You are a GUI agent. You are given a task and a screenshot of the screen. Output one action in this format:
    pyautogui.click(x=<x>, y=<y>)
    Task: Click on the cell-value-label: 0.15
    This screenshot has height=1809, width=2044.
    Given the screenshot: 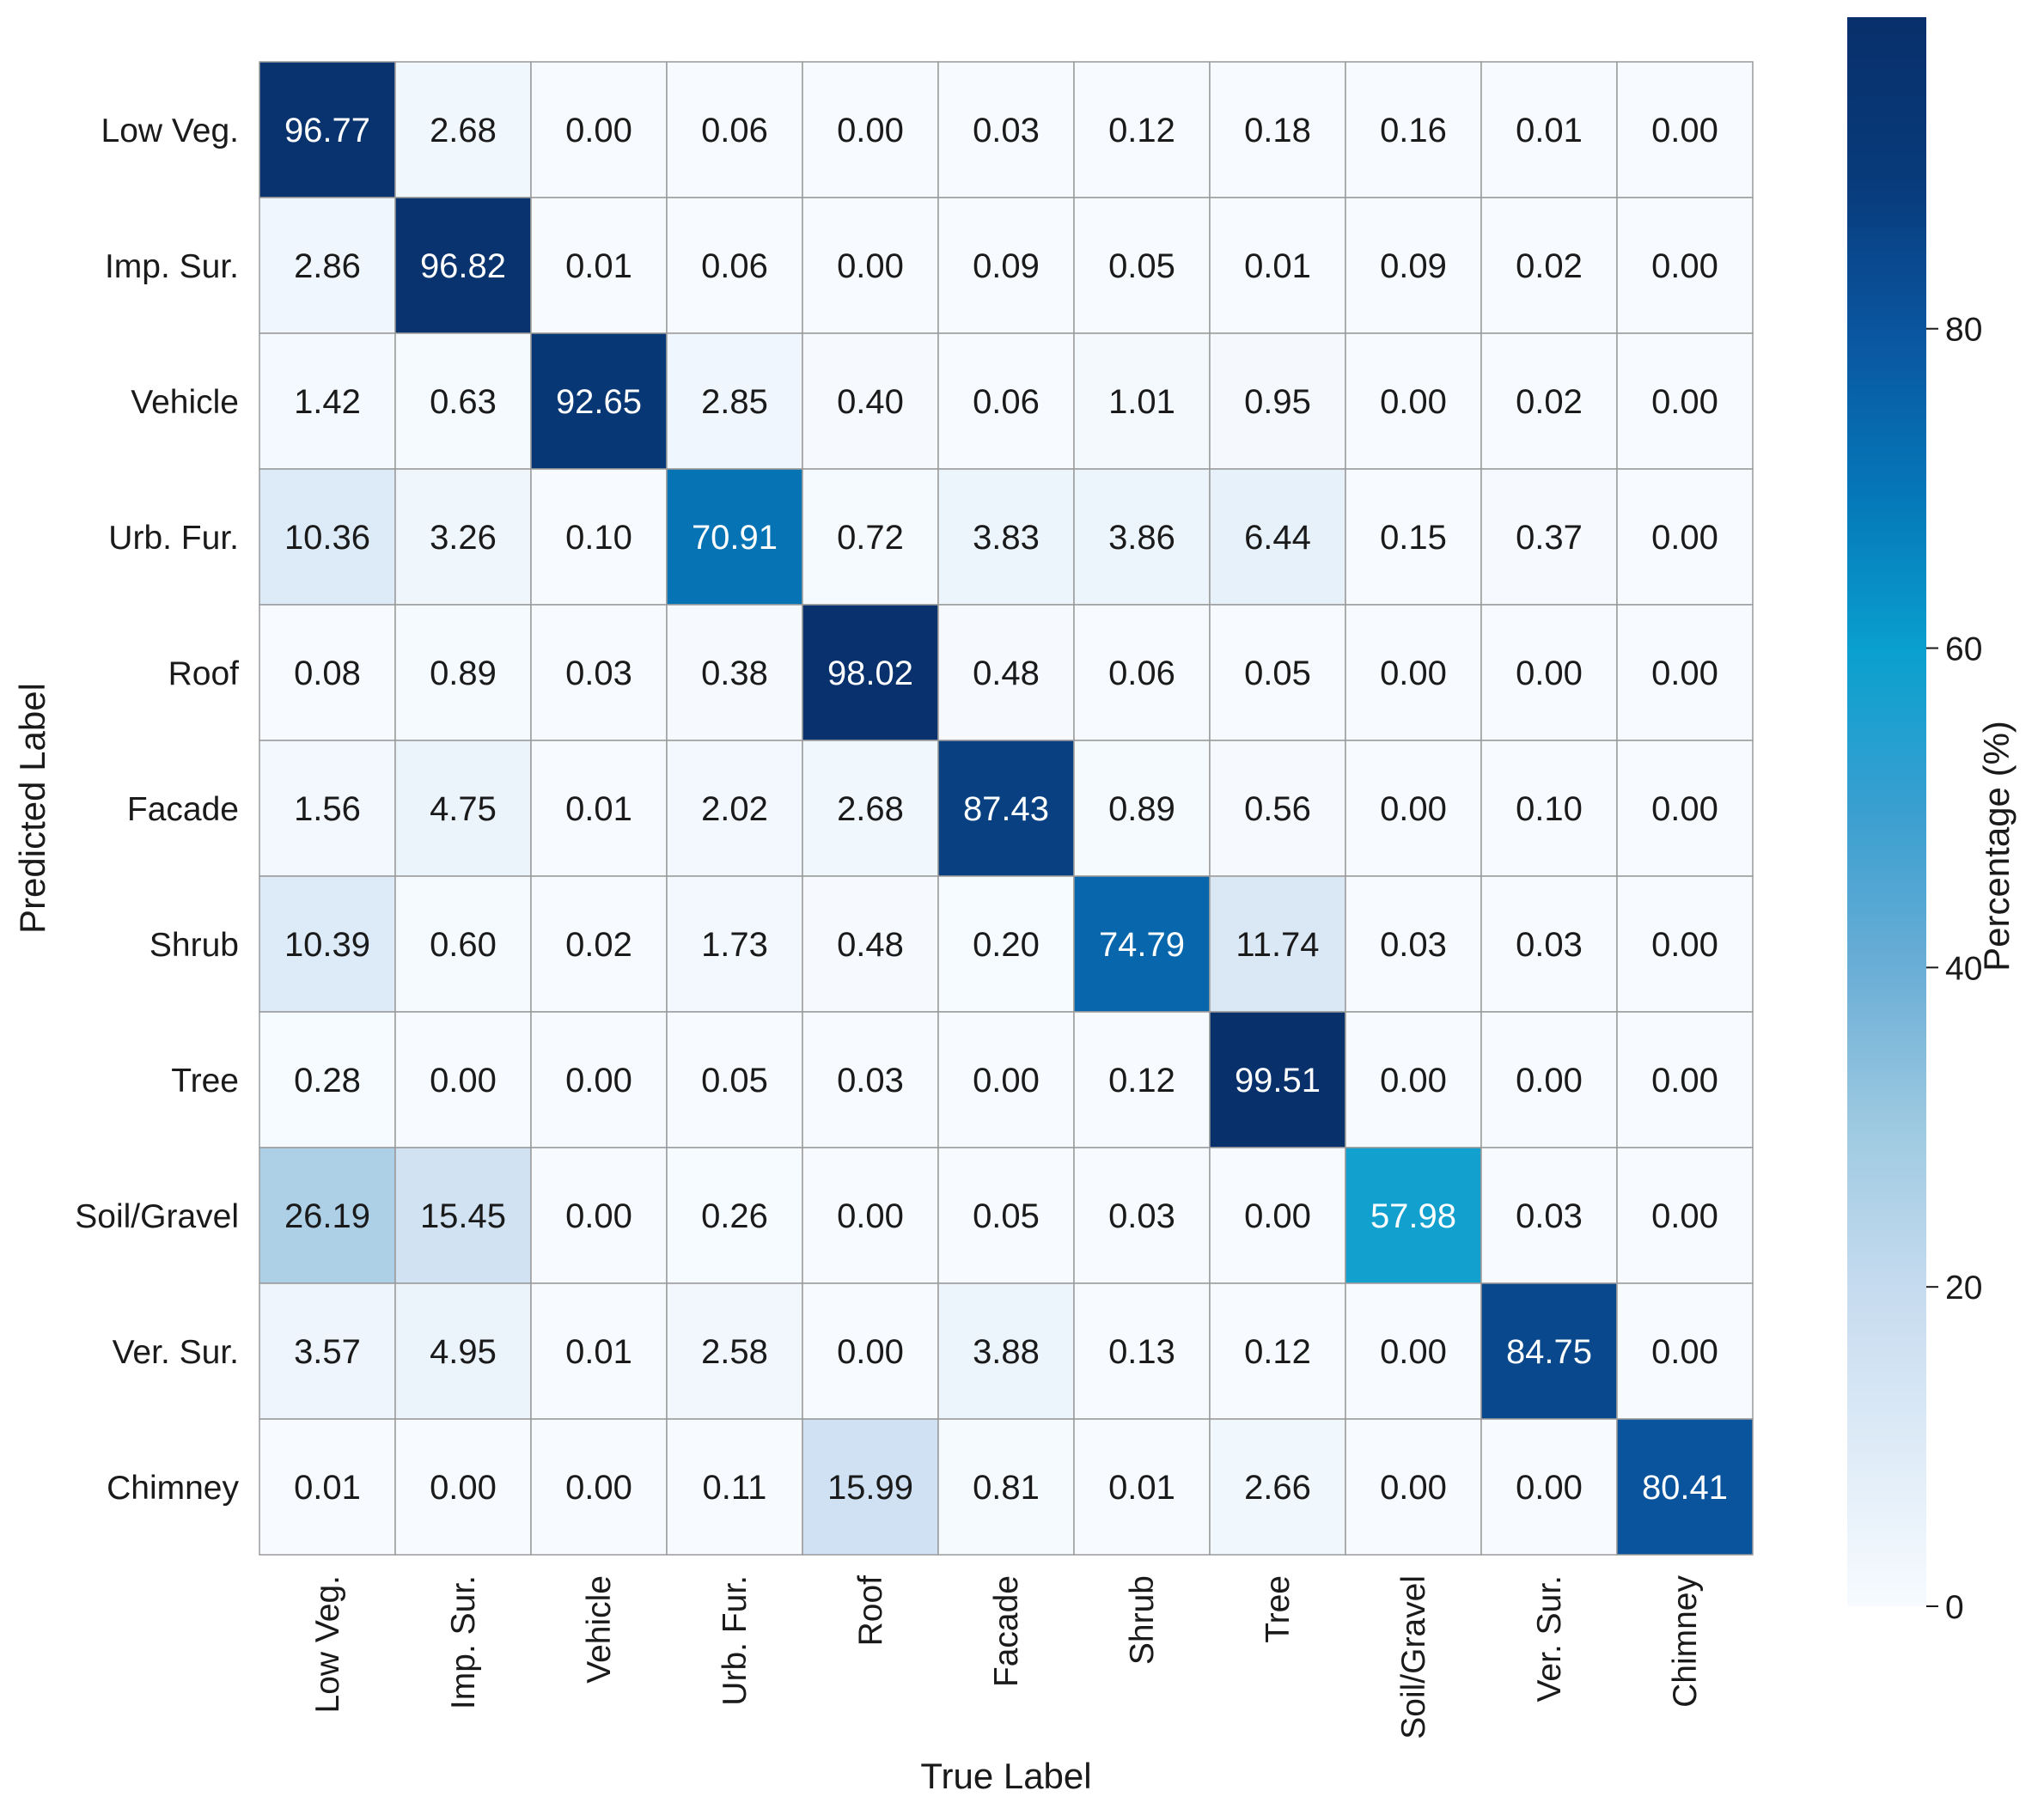 What is the action you would take?
    pyautogui.click(x=1413, y=538)
    